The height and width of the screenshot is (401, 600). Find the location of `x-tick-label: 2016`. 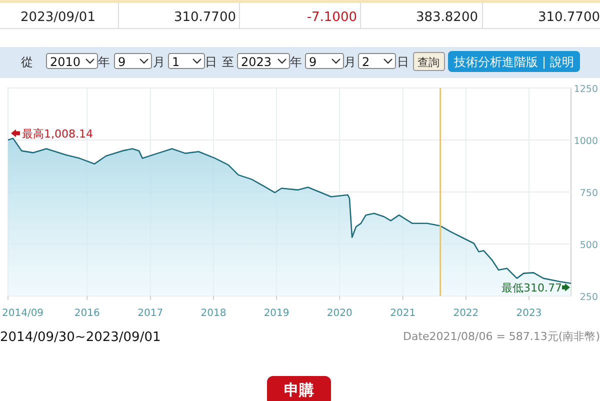

x-tick-label: 2016 is located at coordinates (87, 313).